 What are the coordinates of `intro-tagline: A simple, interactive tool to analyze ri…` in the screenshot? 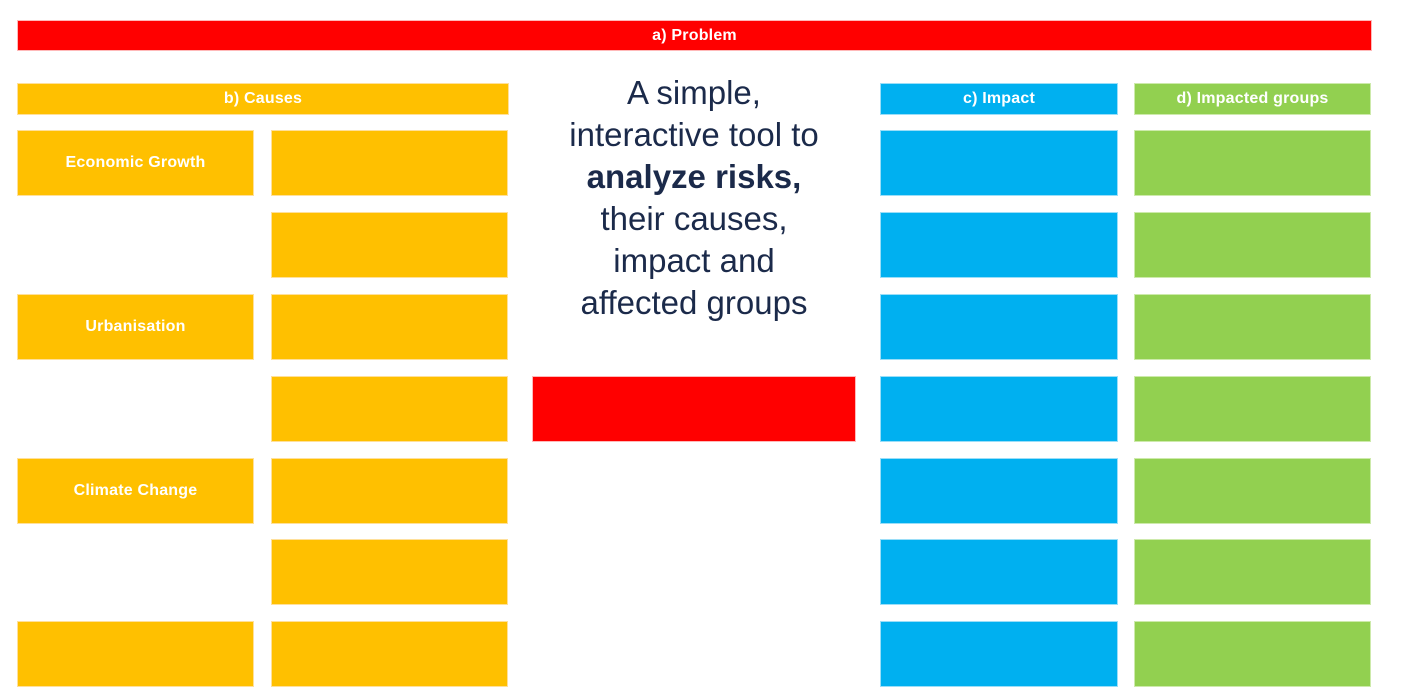 It's located at (694, 198).